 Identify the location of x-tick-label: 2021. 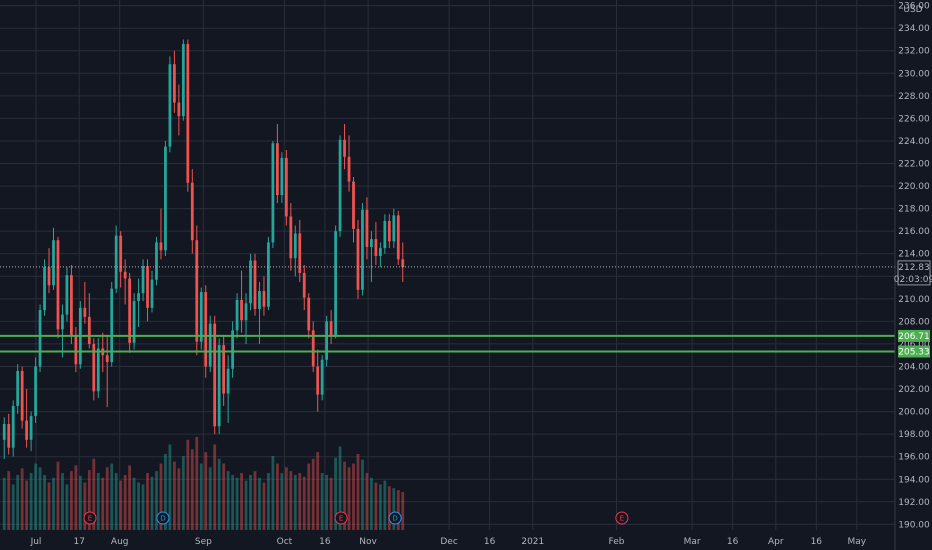
(532, 542).